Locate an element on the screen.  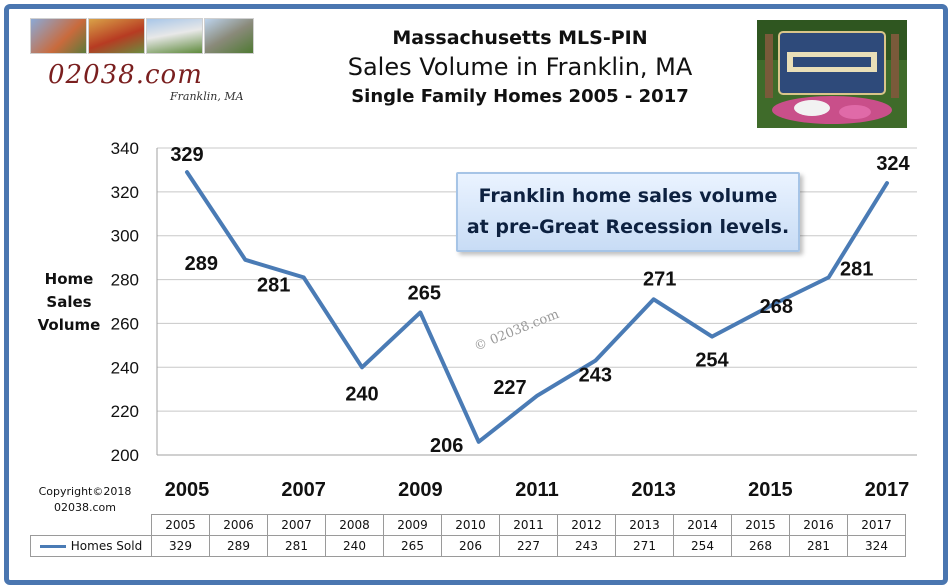
y-tick-label: 320 is located at coordinates (125, 192).